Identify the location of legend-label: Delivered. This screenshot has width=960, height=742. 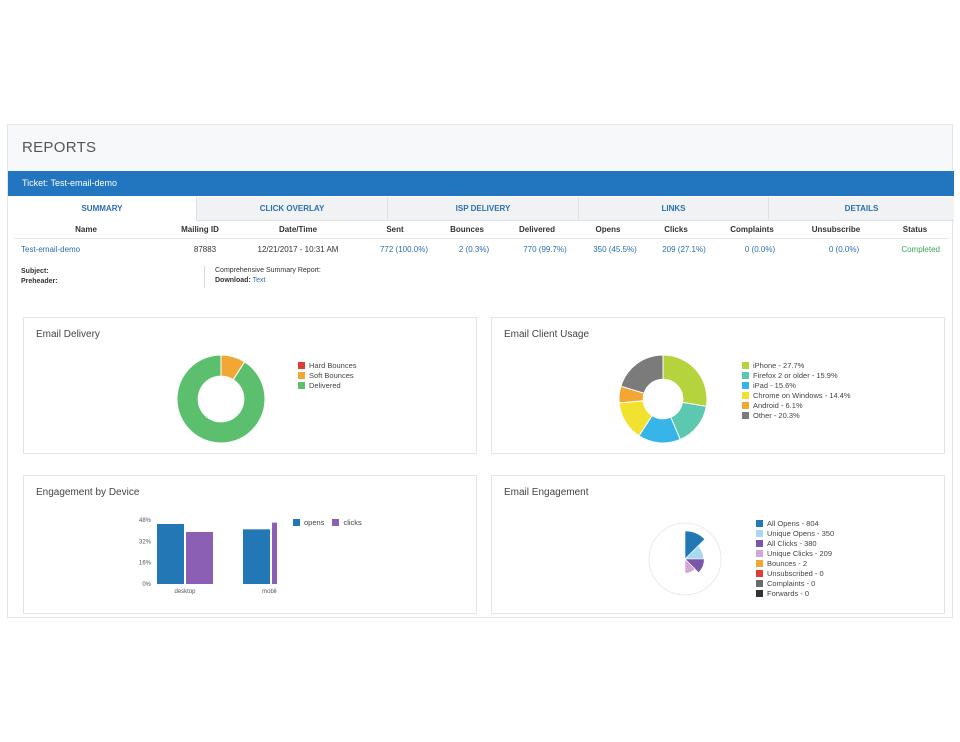
(325, 385).